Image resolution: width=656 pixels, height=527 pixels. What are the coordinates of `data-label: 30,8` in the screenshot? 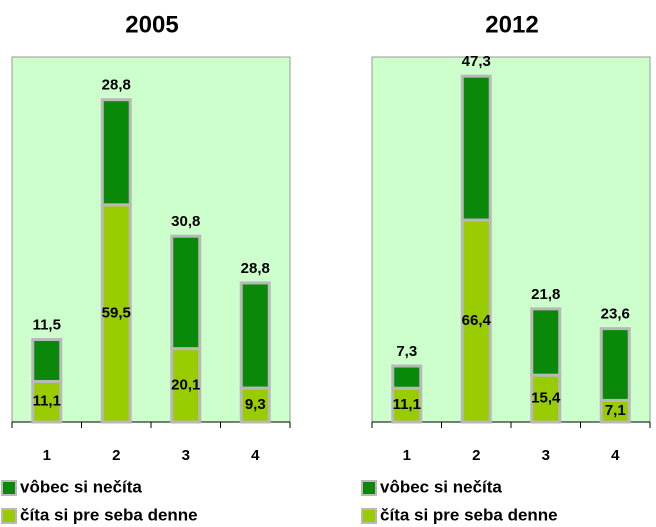 It's located at (185, 221).